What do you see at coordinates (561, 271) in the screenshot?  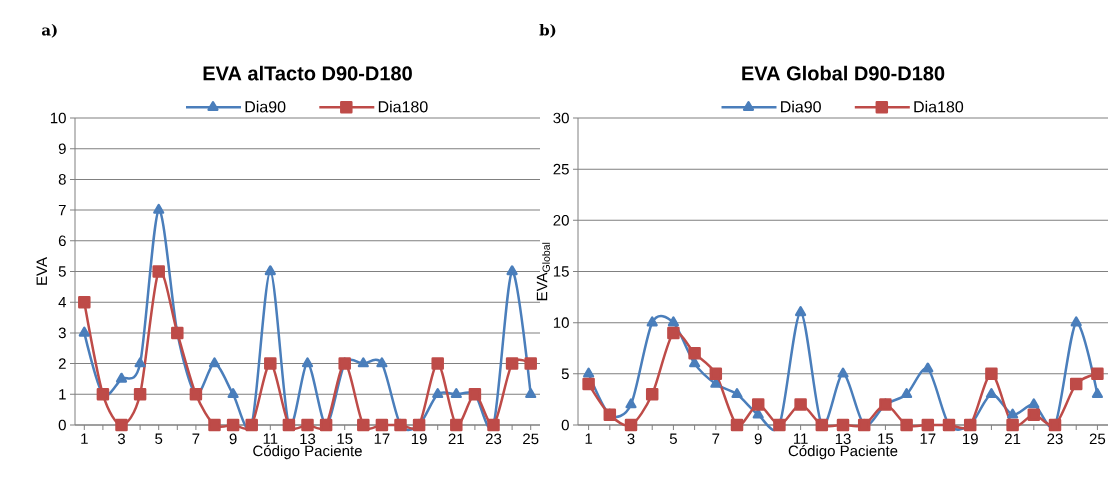 I see `y-tick-label: 15` at bounding box center [561, 271].